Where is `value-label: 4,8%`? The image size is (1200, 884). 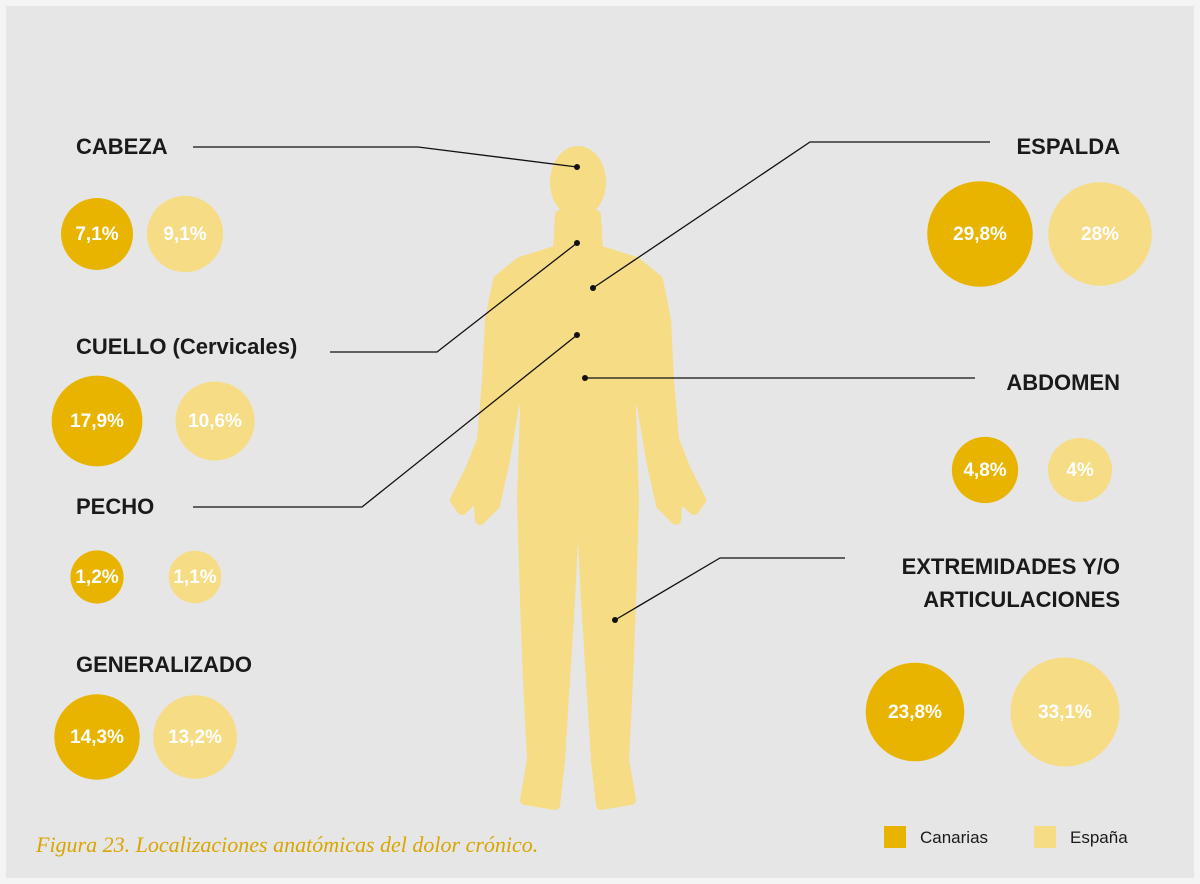
value-label: 4,8% is located at coordinates (984, 470).